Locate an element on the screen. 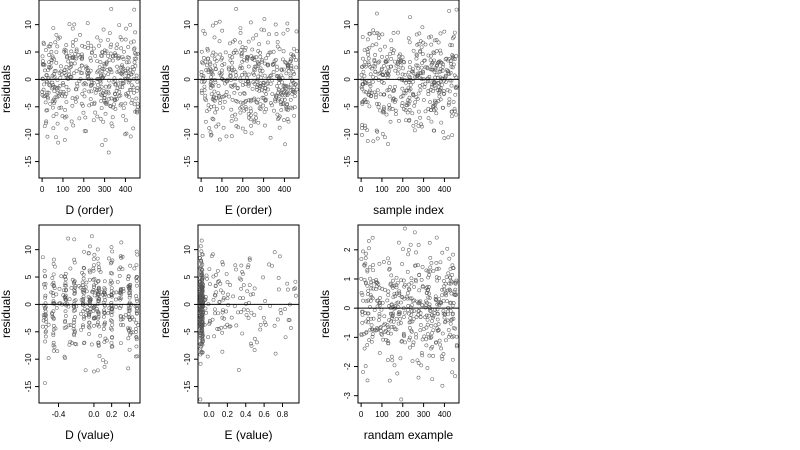  y-tick-label: -5 is located at coordinates (187, 332).